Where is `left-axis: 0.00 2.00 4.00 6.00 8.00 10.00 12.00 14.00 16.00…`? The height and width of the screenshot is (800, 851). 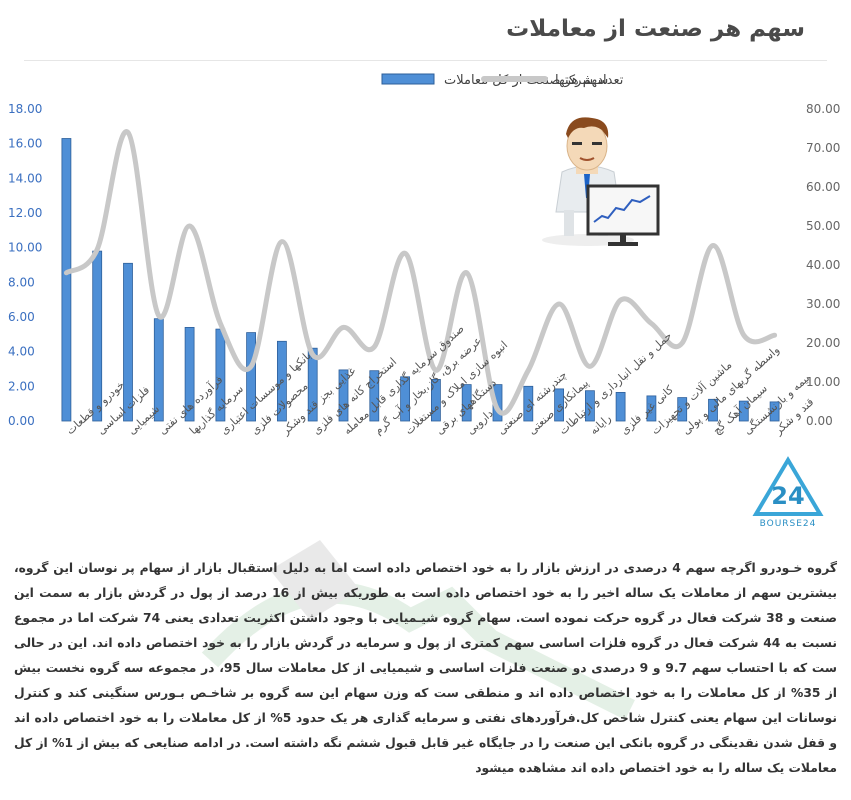
left-axis: 0.00 2.00 4.00 6.00 8.00 10.00 12.00 14.00 16.00… is located at coordinates (25, 265).